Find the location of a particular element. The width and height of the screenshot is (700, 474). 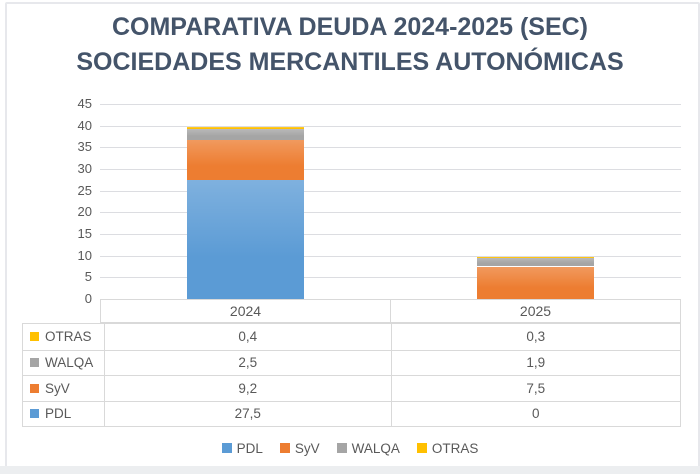

value-cell-2024-walqa: 2,5 is located at coordinates (247, 362).